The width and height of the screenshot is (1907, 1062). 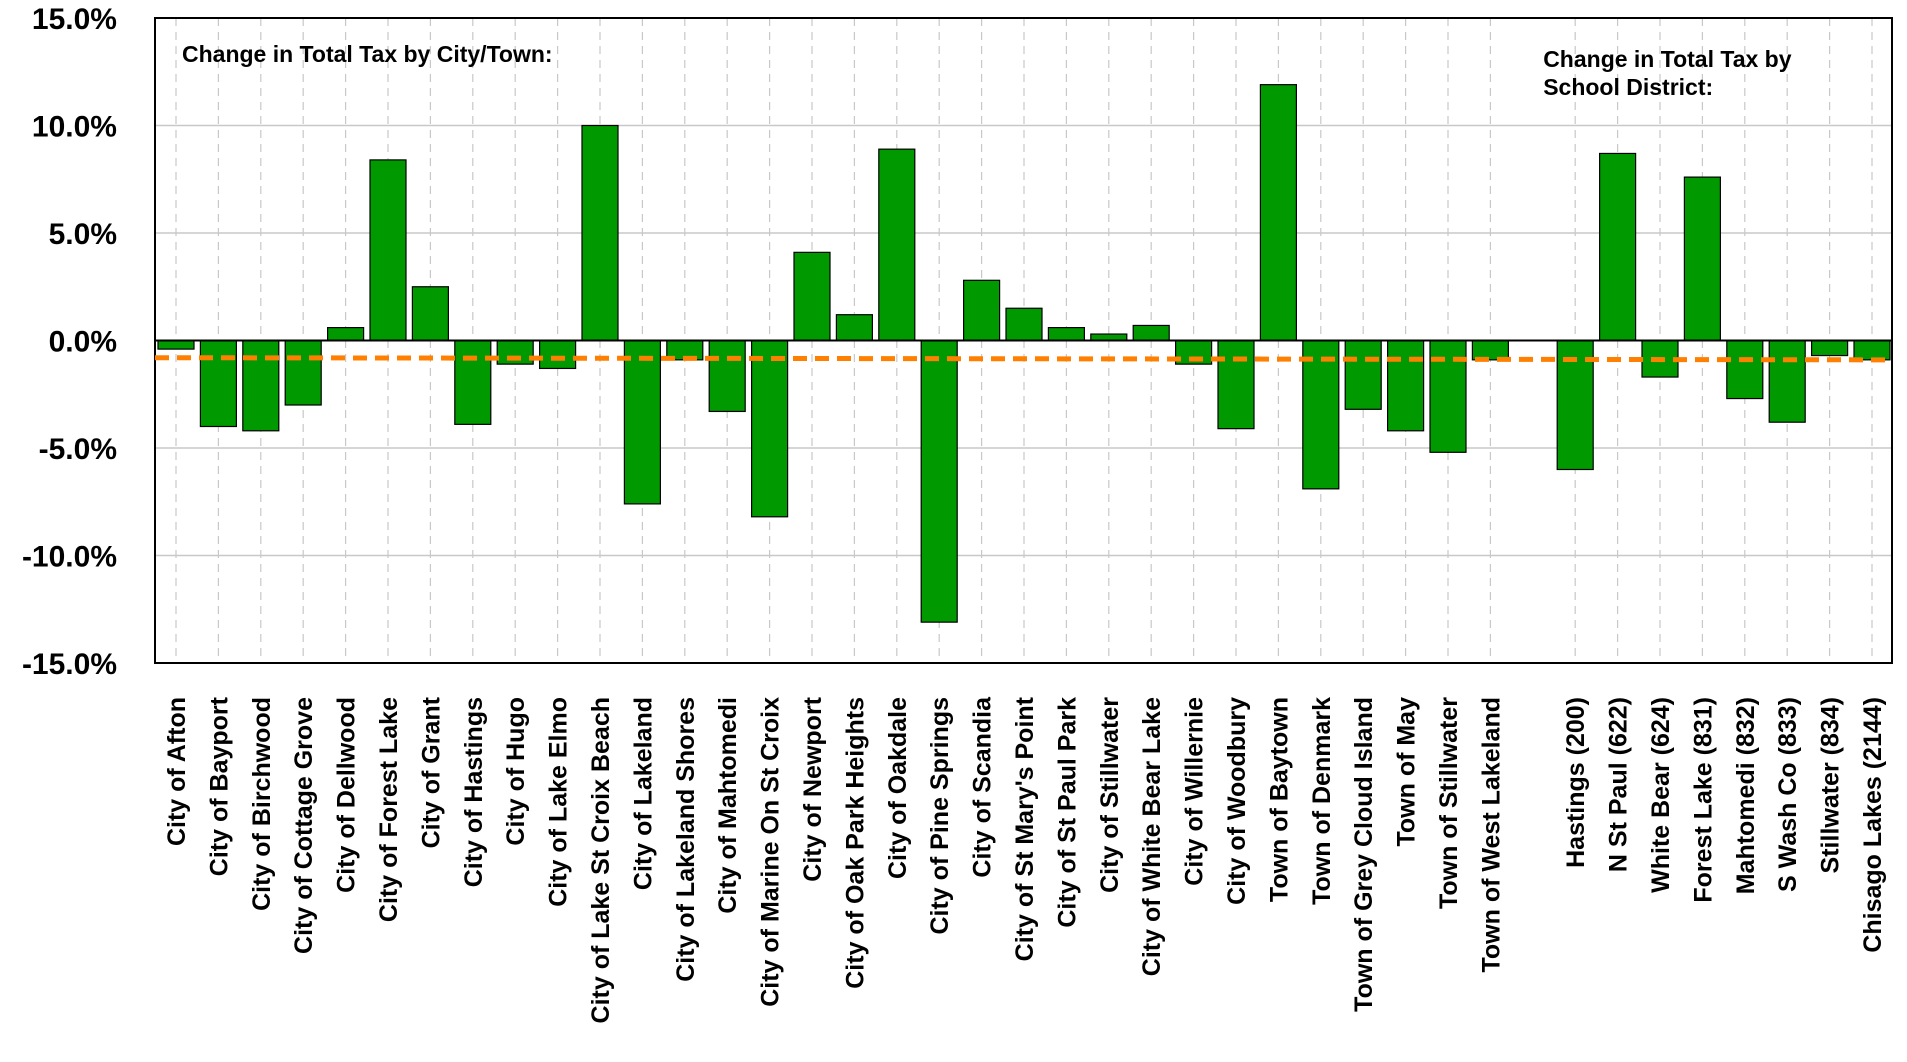 What do you see at coordinates (771, 852) in the screenshot?
I see `x-tick-label: City of Marine On St Croix` at bounding box center [771, 852].